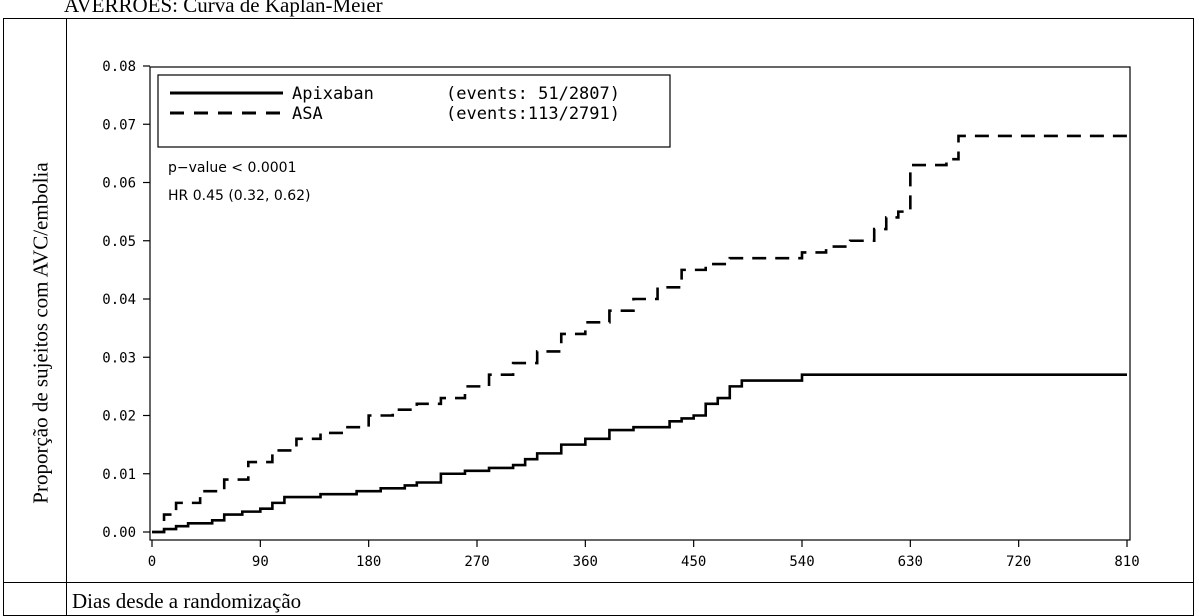  I want to click on y-tick-label: 0.03, so click(119, 358).